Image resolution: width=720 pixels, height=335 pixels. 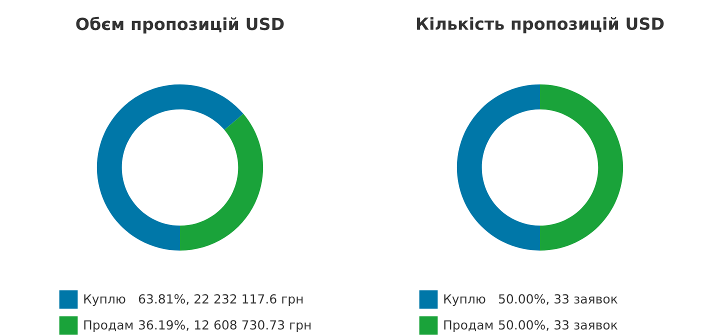 I want to click on data-label: 36.19%, 12 608 730.73 грн, so click(x=224, y=326).